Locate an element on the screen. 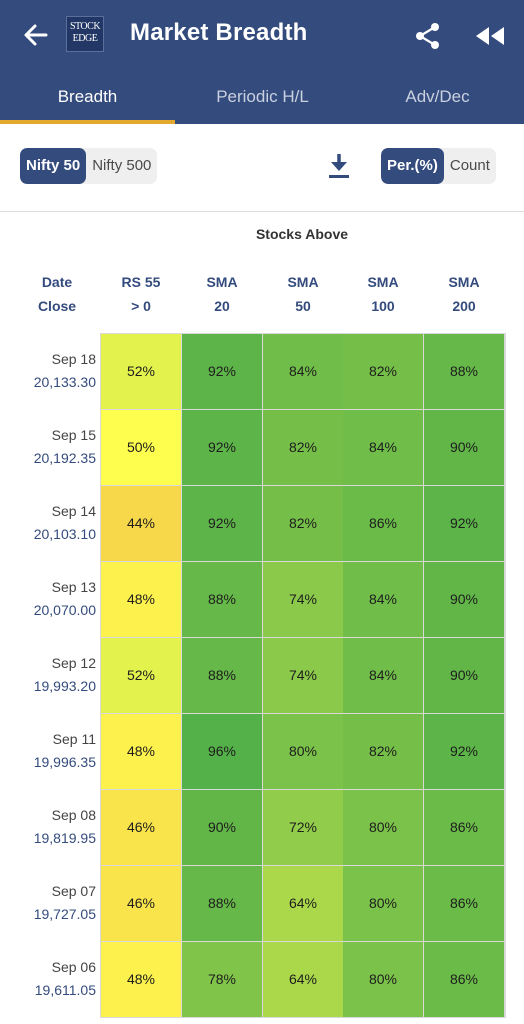 Image resolution: width=524 pixels, height=1024 pixels. table-cell: 50% is located at coordinates (141, 447).